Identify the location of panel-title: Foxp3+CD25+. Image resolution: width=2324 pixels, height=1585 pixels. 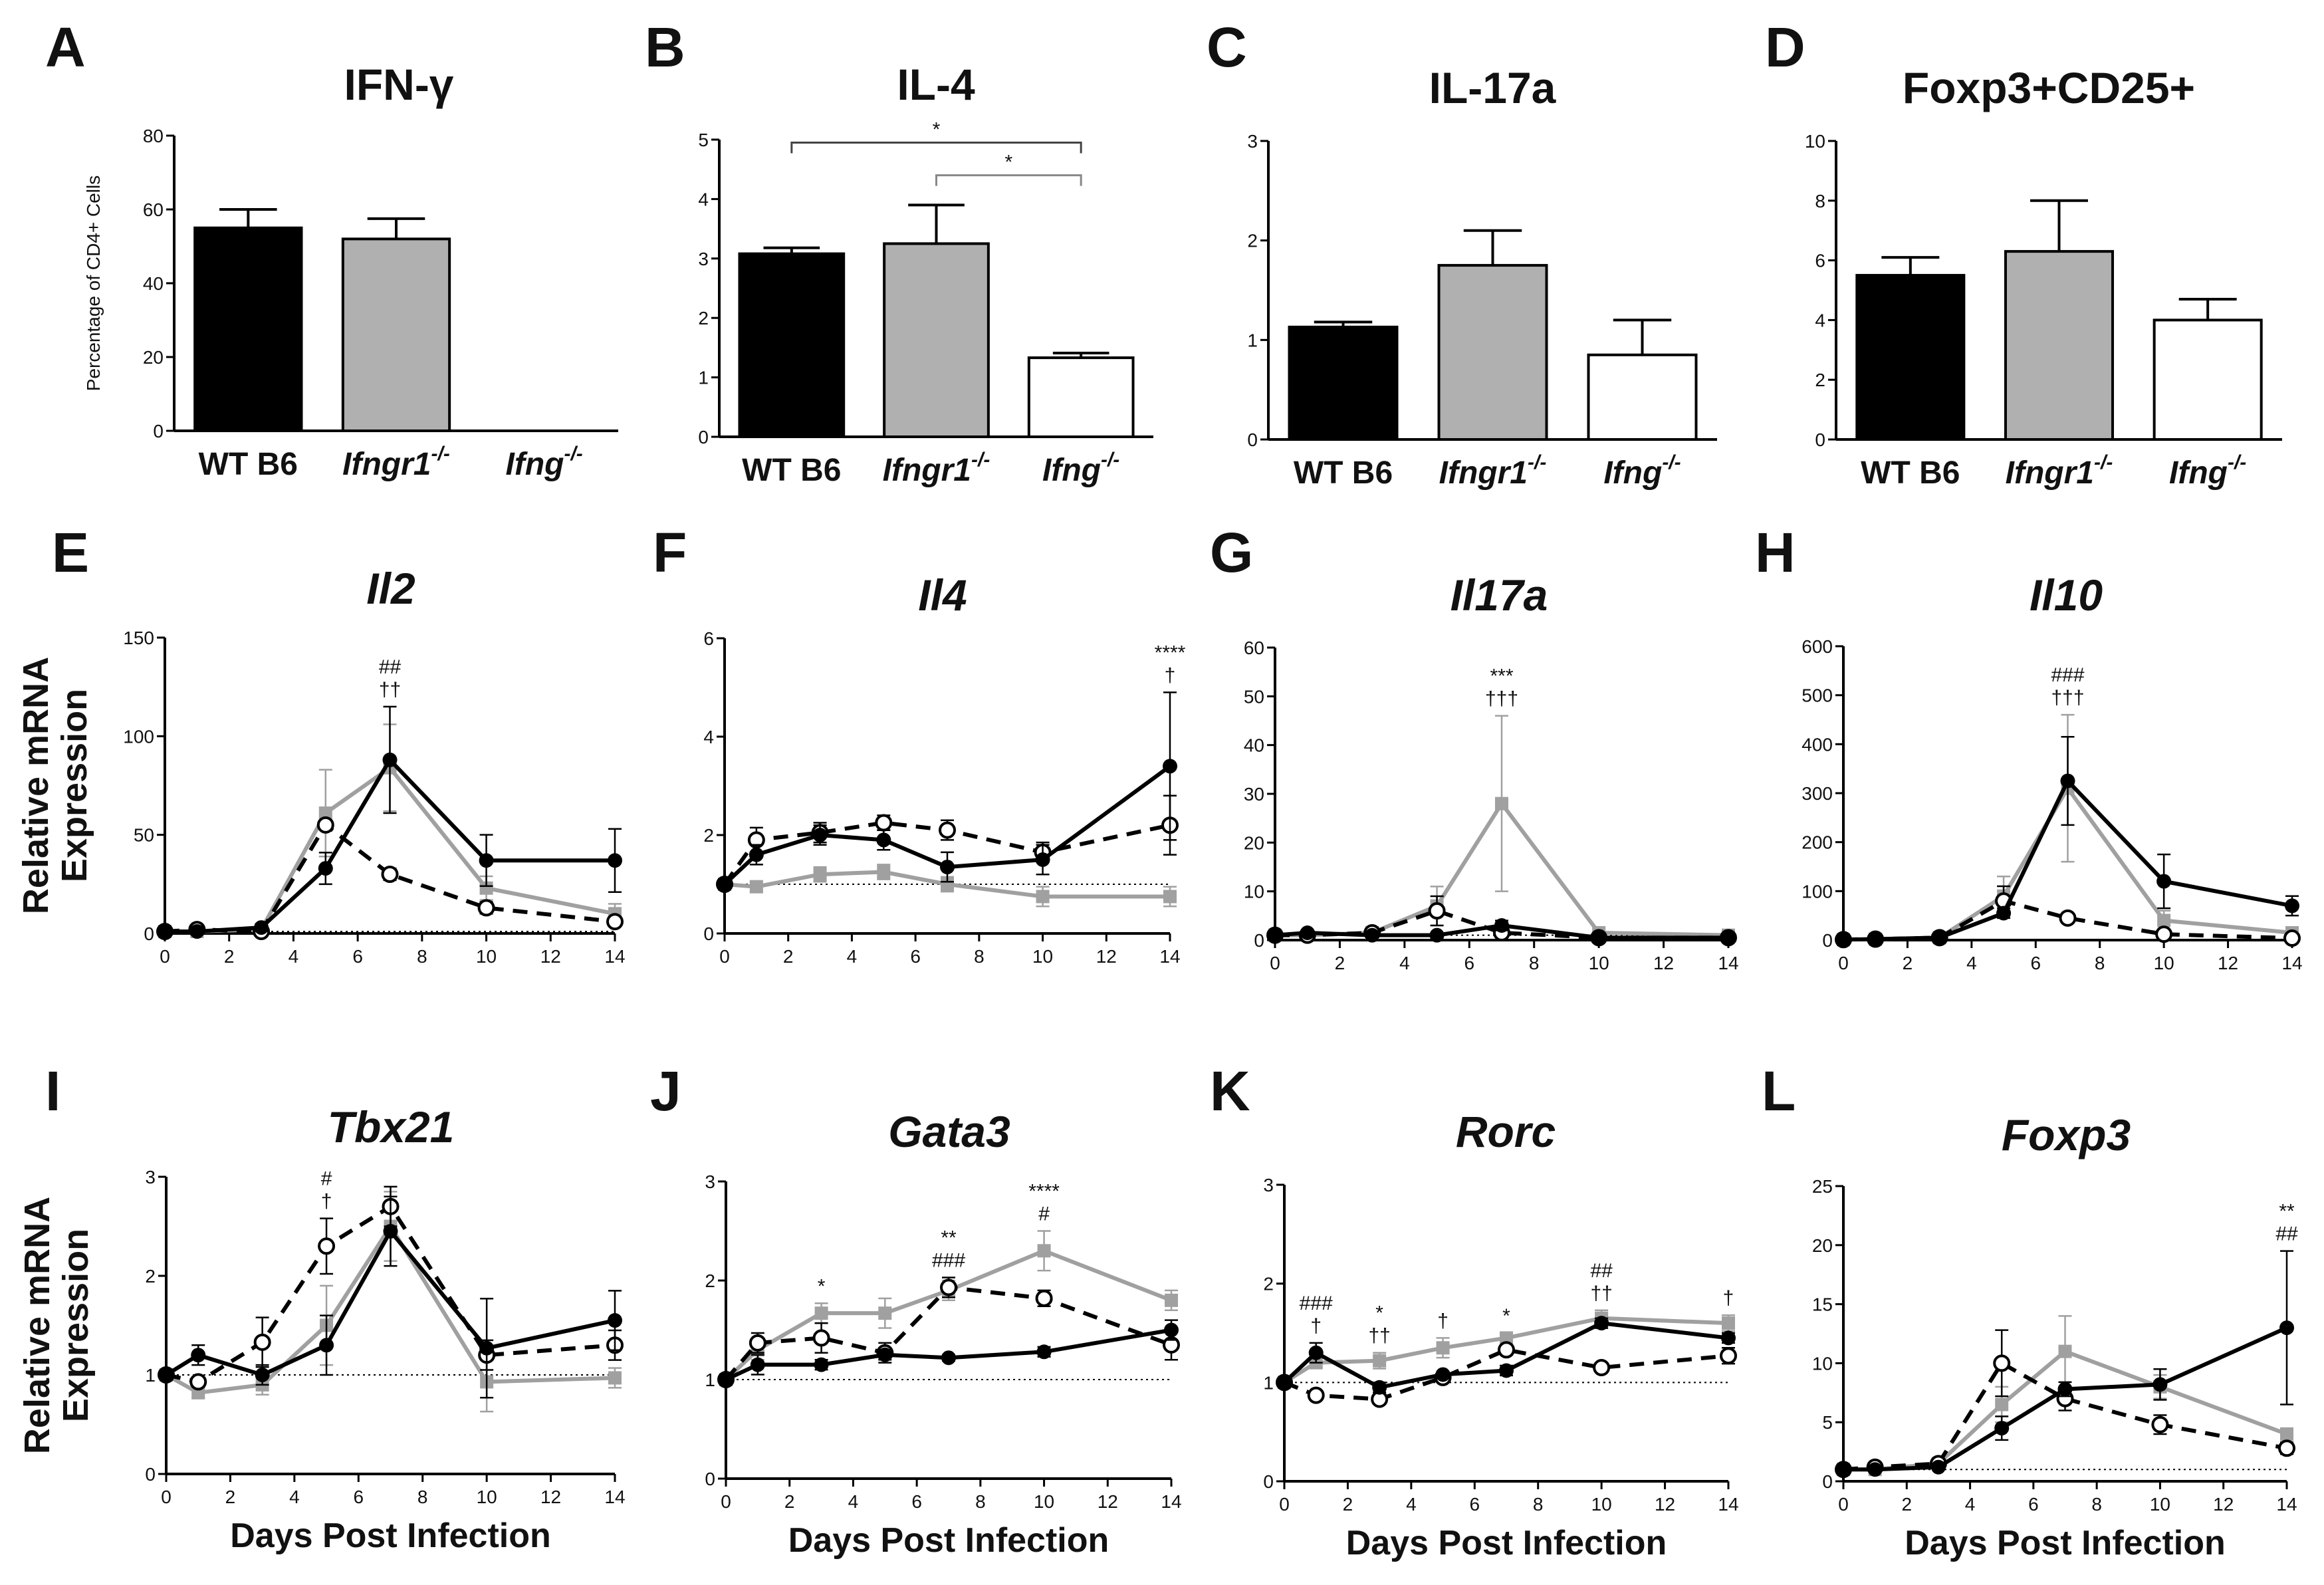
(2049, 87).